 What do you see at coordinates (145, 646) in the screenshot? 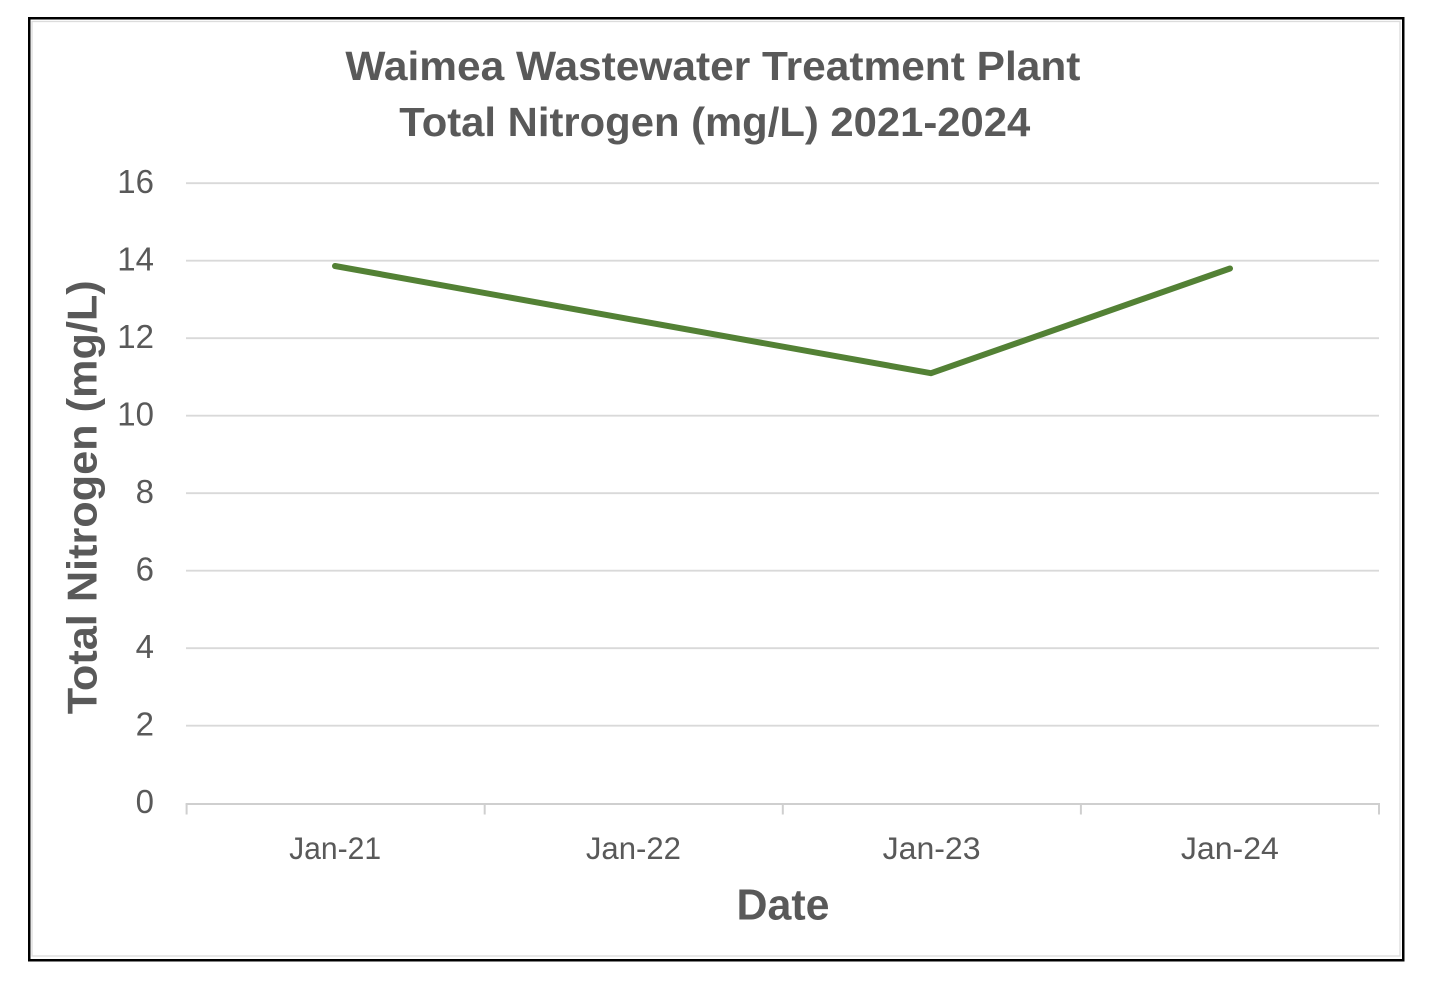
I see `svg-text: 4` at bounding box center [145, 646].